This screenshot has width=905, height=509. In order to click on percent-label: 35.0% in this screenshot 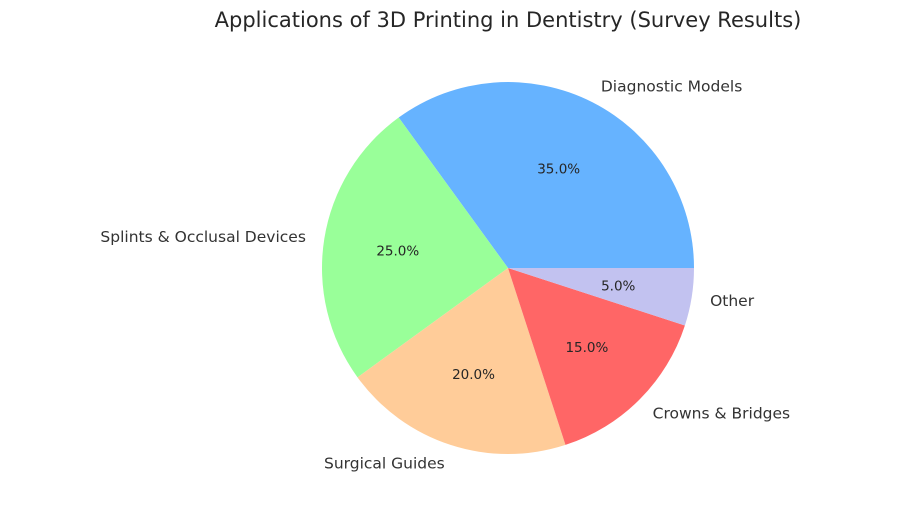, I will do `click(558, 170)`.